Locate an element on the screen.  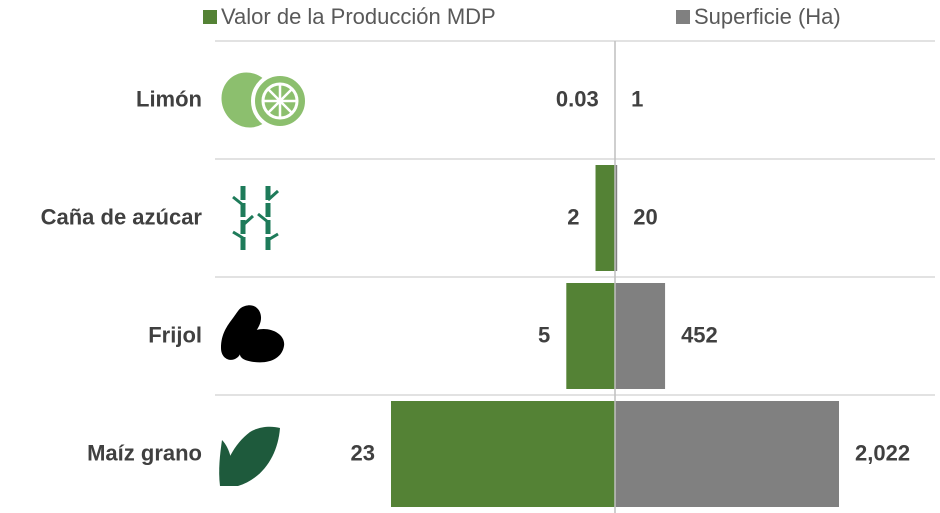
legend-label: Superficie (Ha) is located at coordinates (767, 16).